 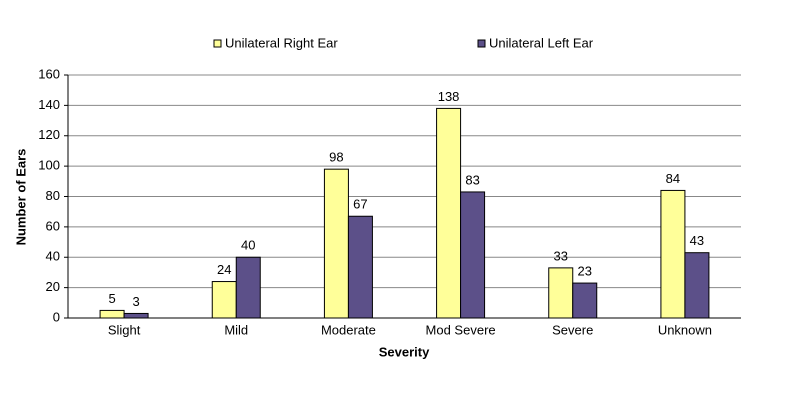 I want to click on legend-label: Unilateral Left Ear, so click(x=541, y=42).